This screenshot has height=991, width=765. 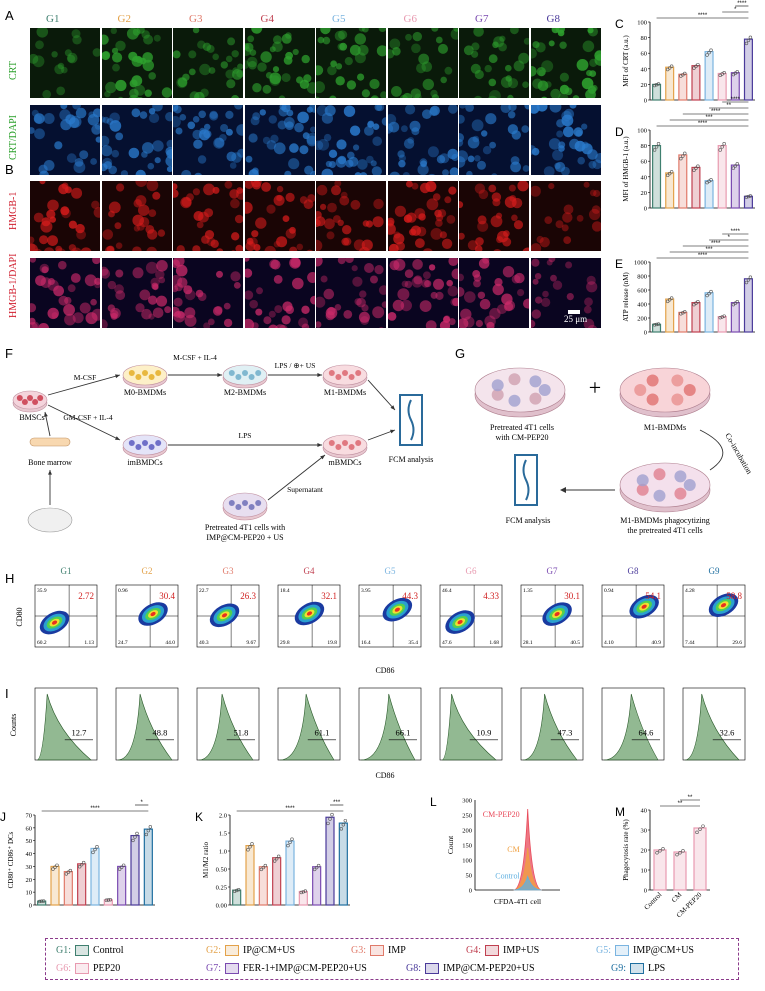 I want to click on scale-bar, so click(x=574, y=312).